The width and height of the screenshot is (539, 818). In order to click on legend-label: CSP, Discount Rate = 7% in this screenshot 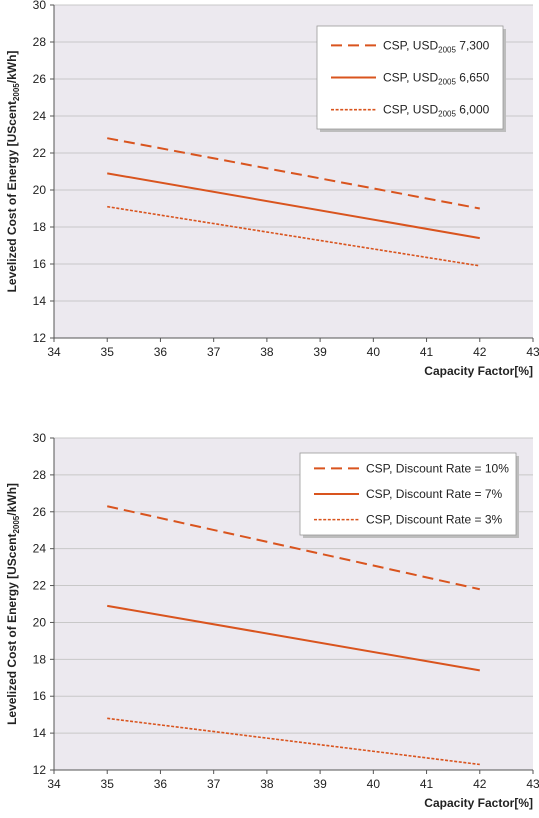, I will do `click(434, 494)`.